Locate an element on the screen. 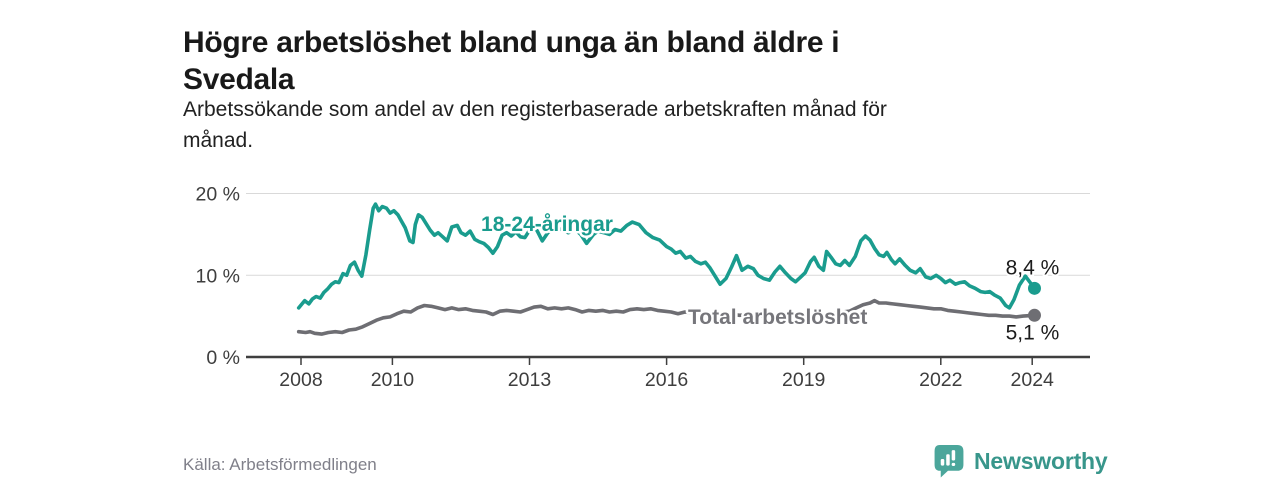 The image size is (1280, 480). end-value-label-total: 5,1 % is located at coordinates (1033, 332).